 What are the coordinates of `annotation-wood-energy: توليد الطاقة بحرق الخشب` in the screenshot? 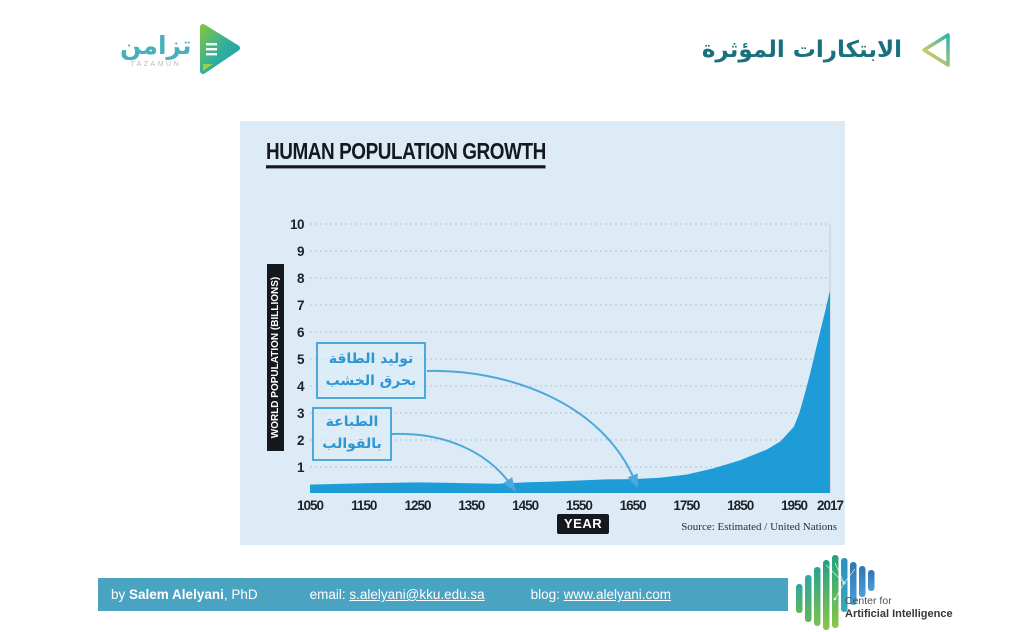 It's located at (371, 370).